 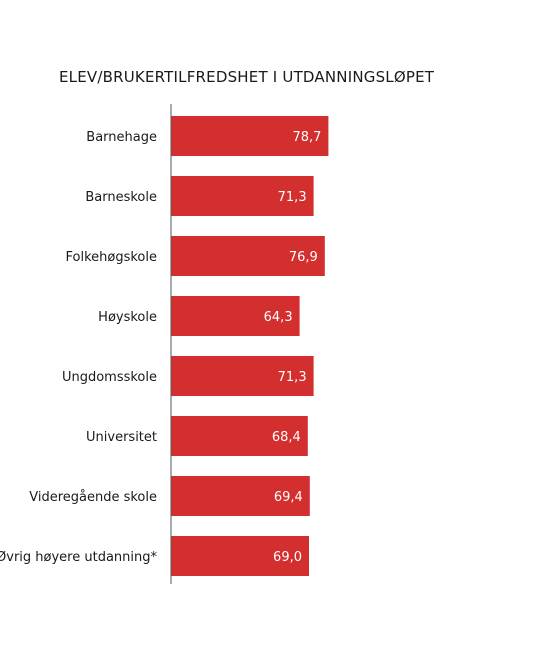 I want to click on value-label-4: 64,3, so click(x=278, y=317).